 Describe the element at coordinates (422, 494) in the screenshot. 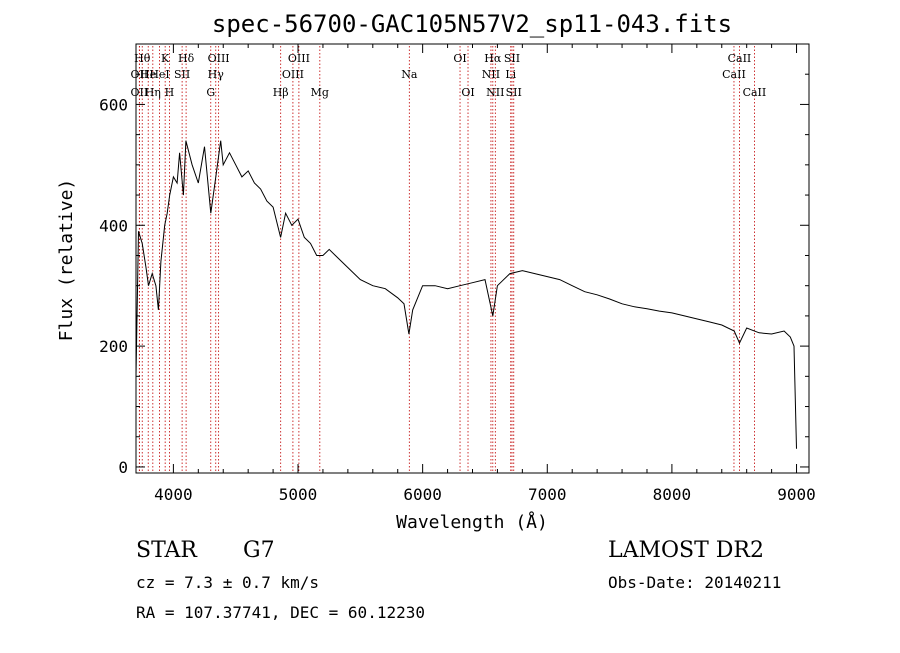

I see `x-tick-label: 6000` at that location.